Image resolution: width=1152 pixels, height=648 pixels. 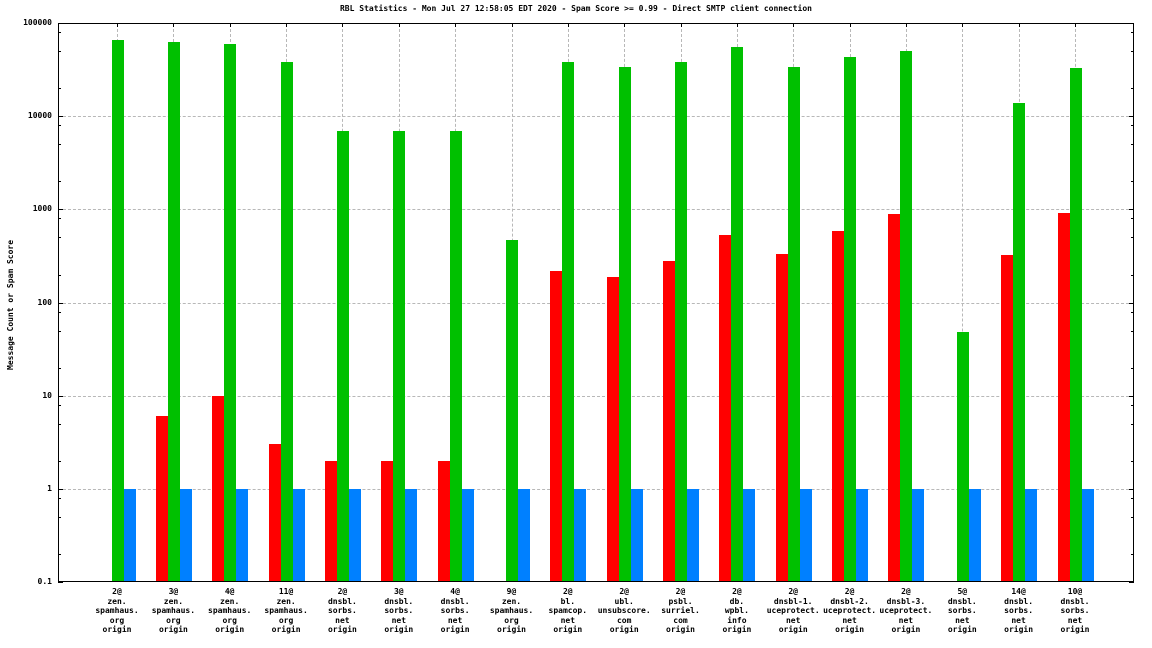 I want to click on x-category-label: 2@ dnsbl-3. uceprotect. net origin, so click(x=906, y=610).